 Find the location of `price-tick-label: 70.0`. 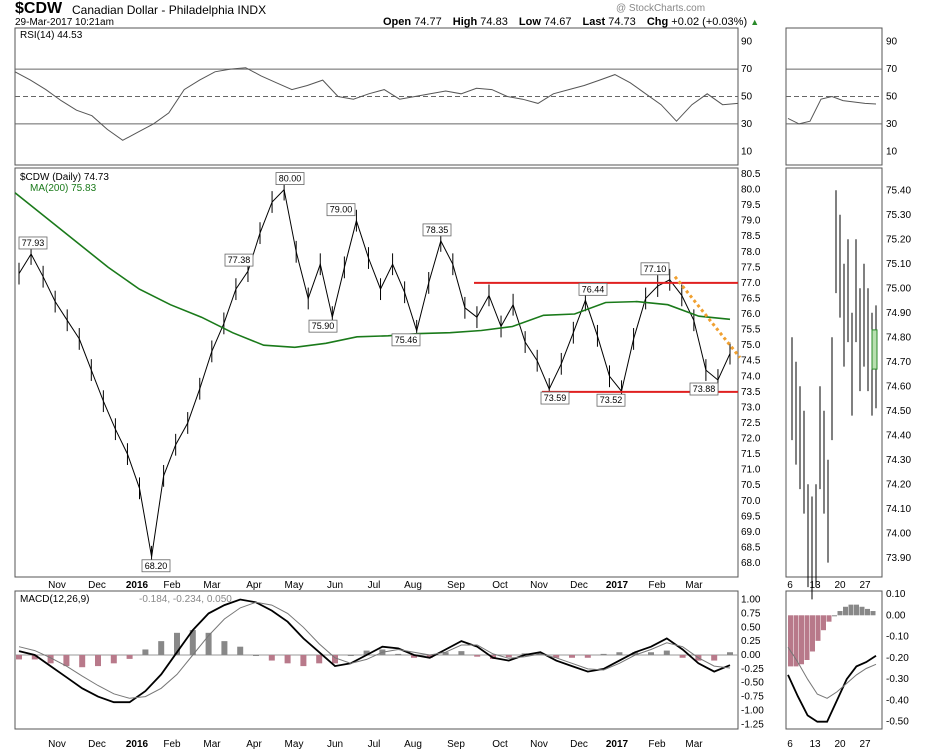

price-tick-label: 70.0 is located at coordinates (751, 501).